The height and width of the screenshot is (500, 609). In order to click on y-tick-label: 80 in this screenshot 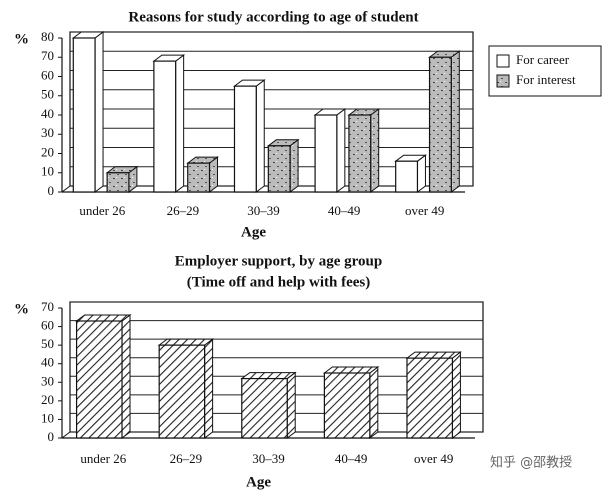, I will do `click(47, 36)`.